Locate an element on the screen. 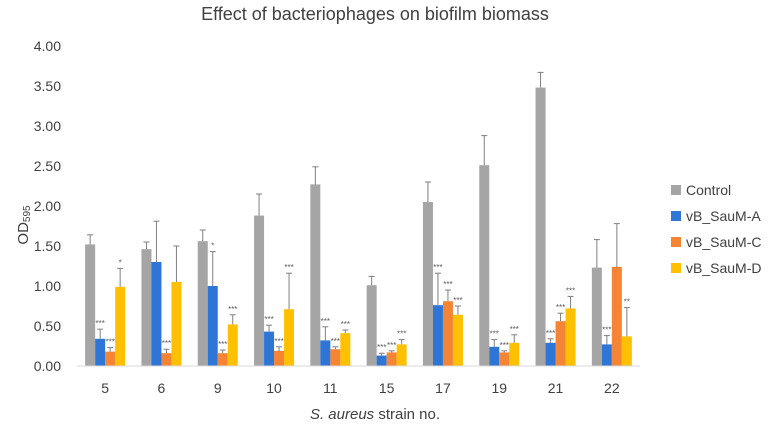 This screenshot has height=429, width=781. significance-label: ** is located at coordinates (627, 302).